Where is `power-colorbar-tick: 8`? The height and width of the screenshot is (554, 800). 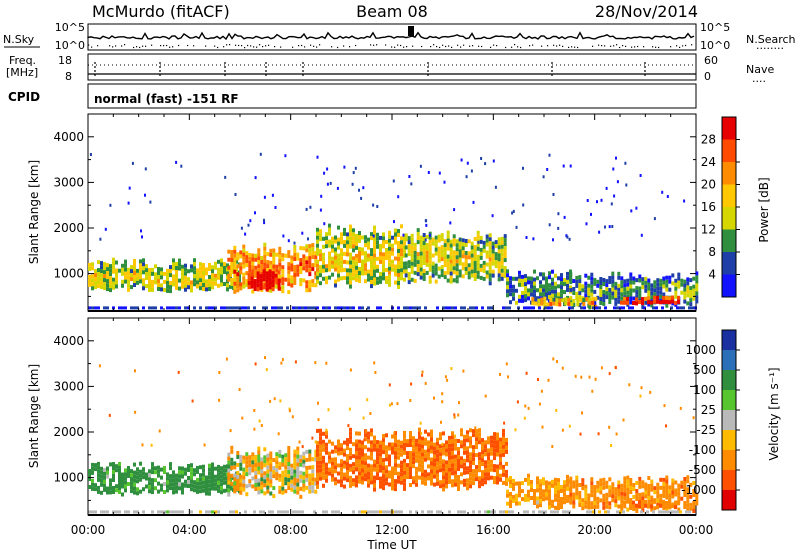
power-colorbar-tick: 8 is located at coordinates (712, 252).